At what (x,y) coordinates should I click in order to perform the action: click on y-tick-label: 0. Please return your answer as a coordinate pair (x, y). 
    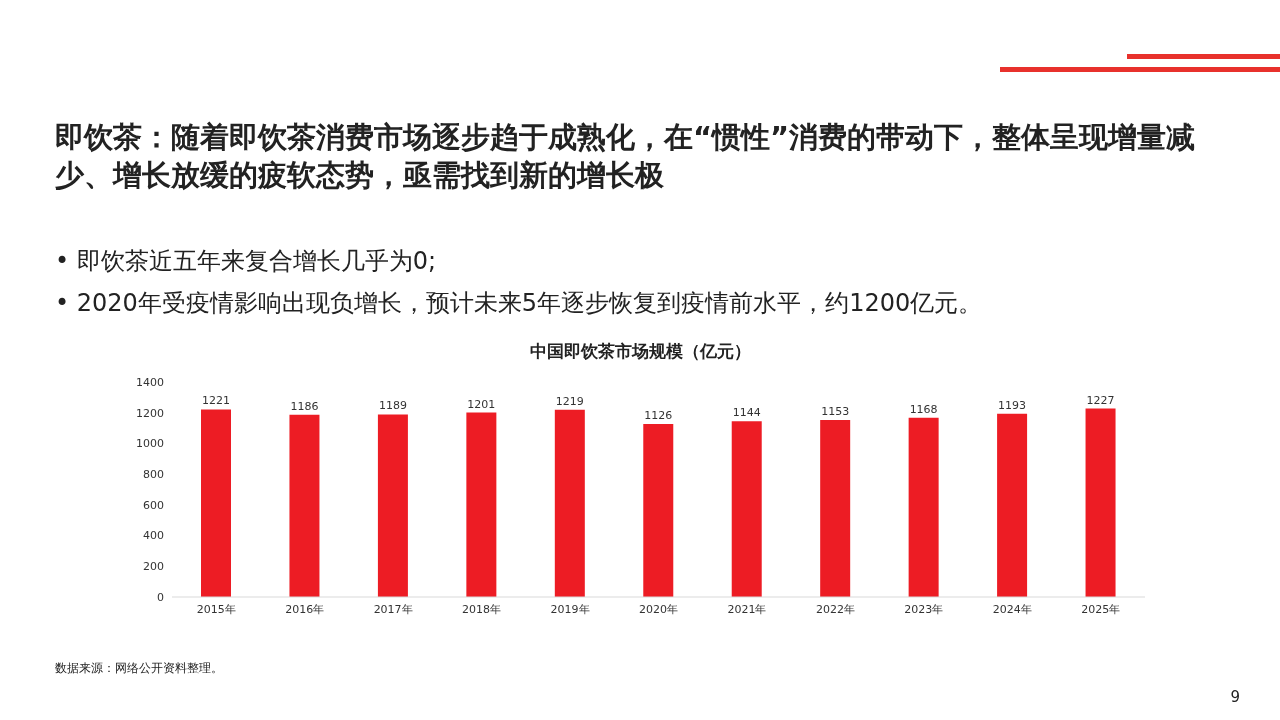
    Looking at the image, I should click on (160, 597).